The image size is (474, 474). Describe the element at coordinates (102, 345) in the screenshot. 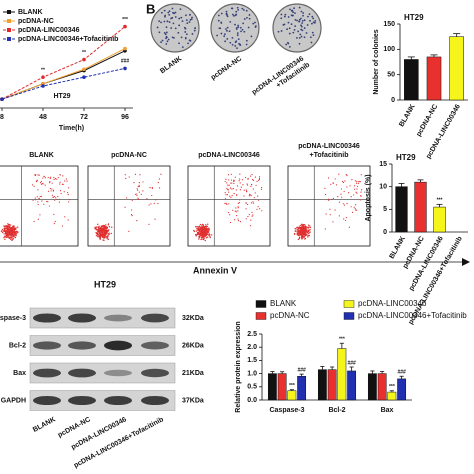

I see `blot-strip` at that location.